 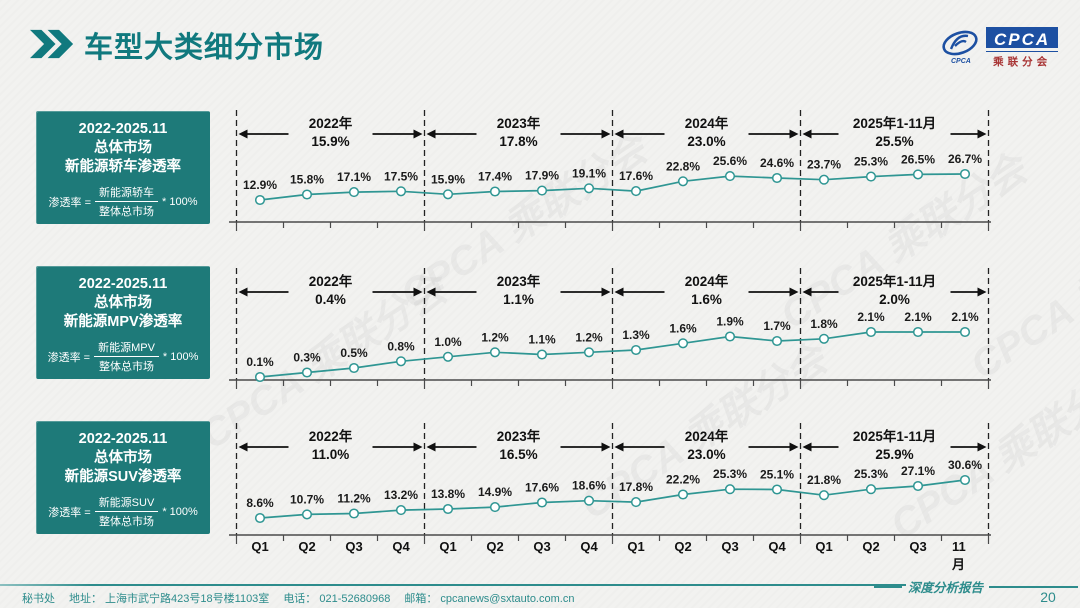 I want to click on x-axis-label: Q3, so click(x=918, y=546).